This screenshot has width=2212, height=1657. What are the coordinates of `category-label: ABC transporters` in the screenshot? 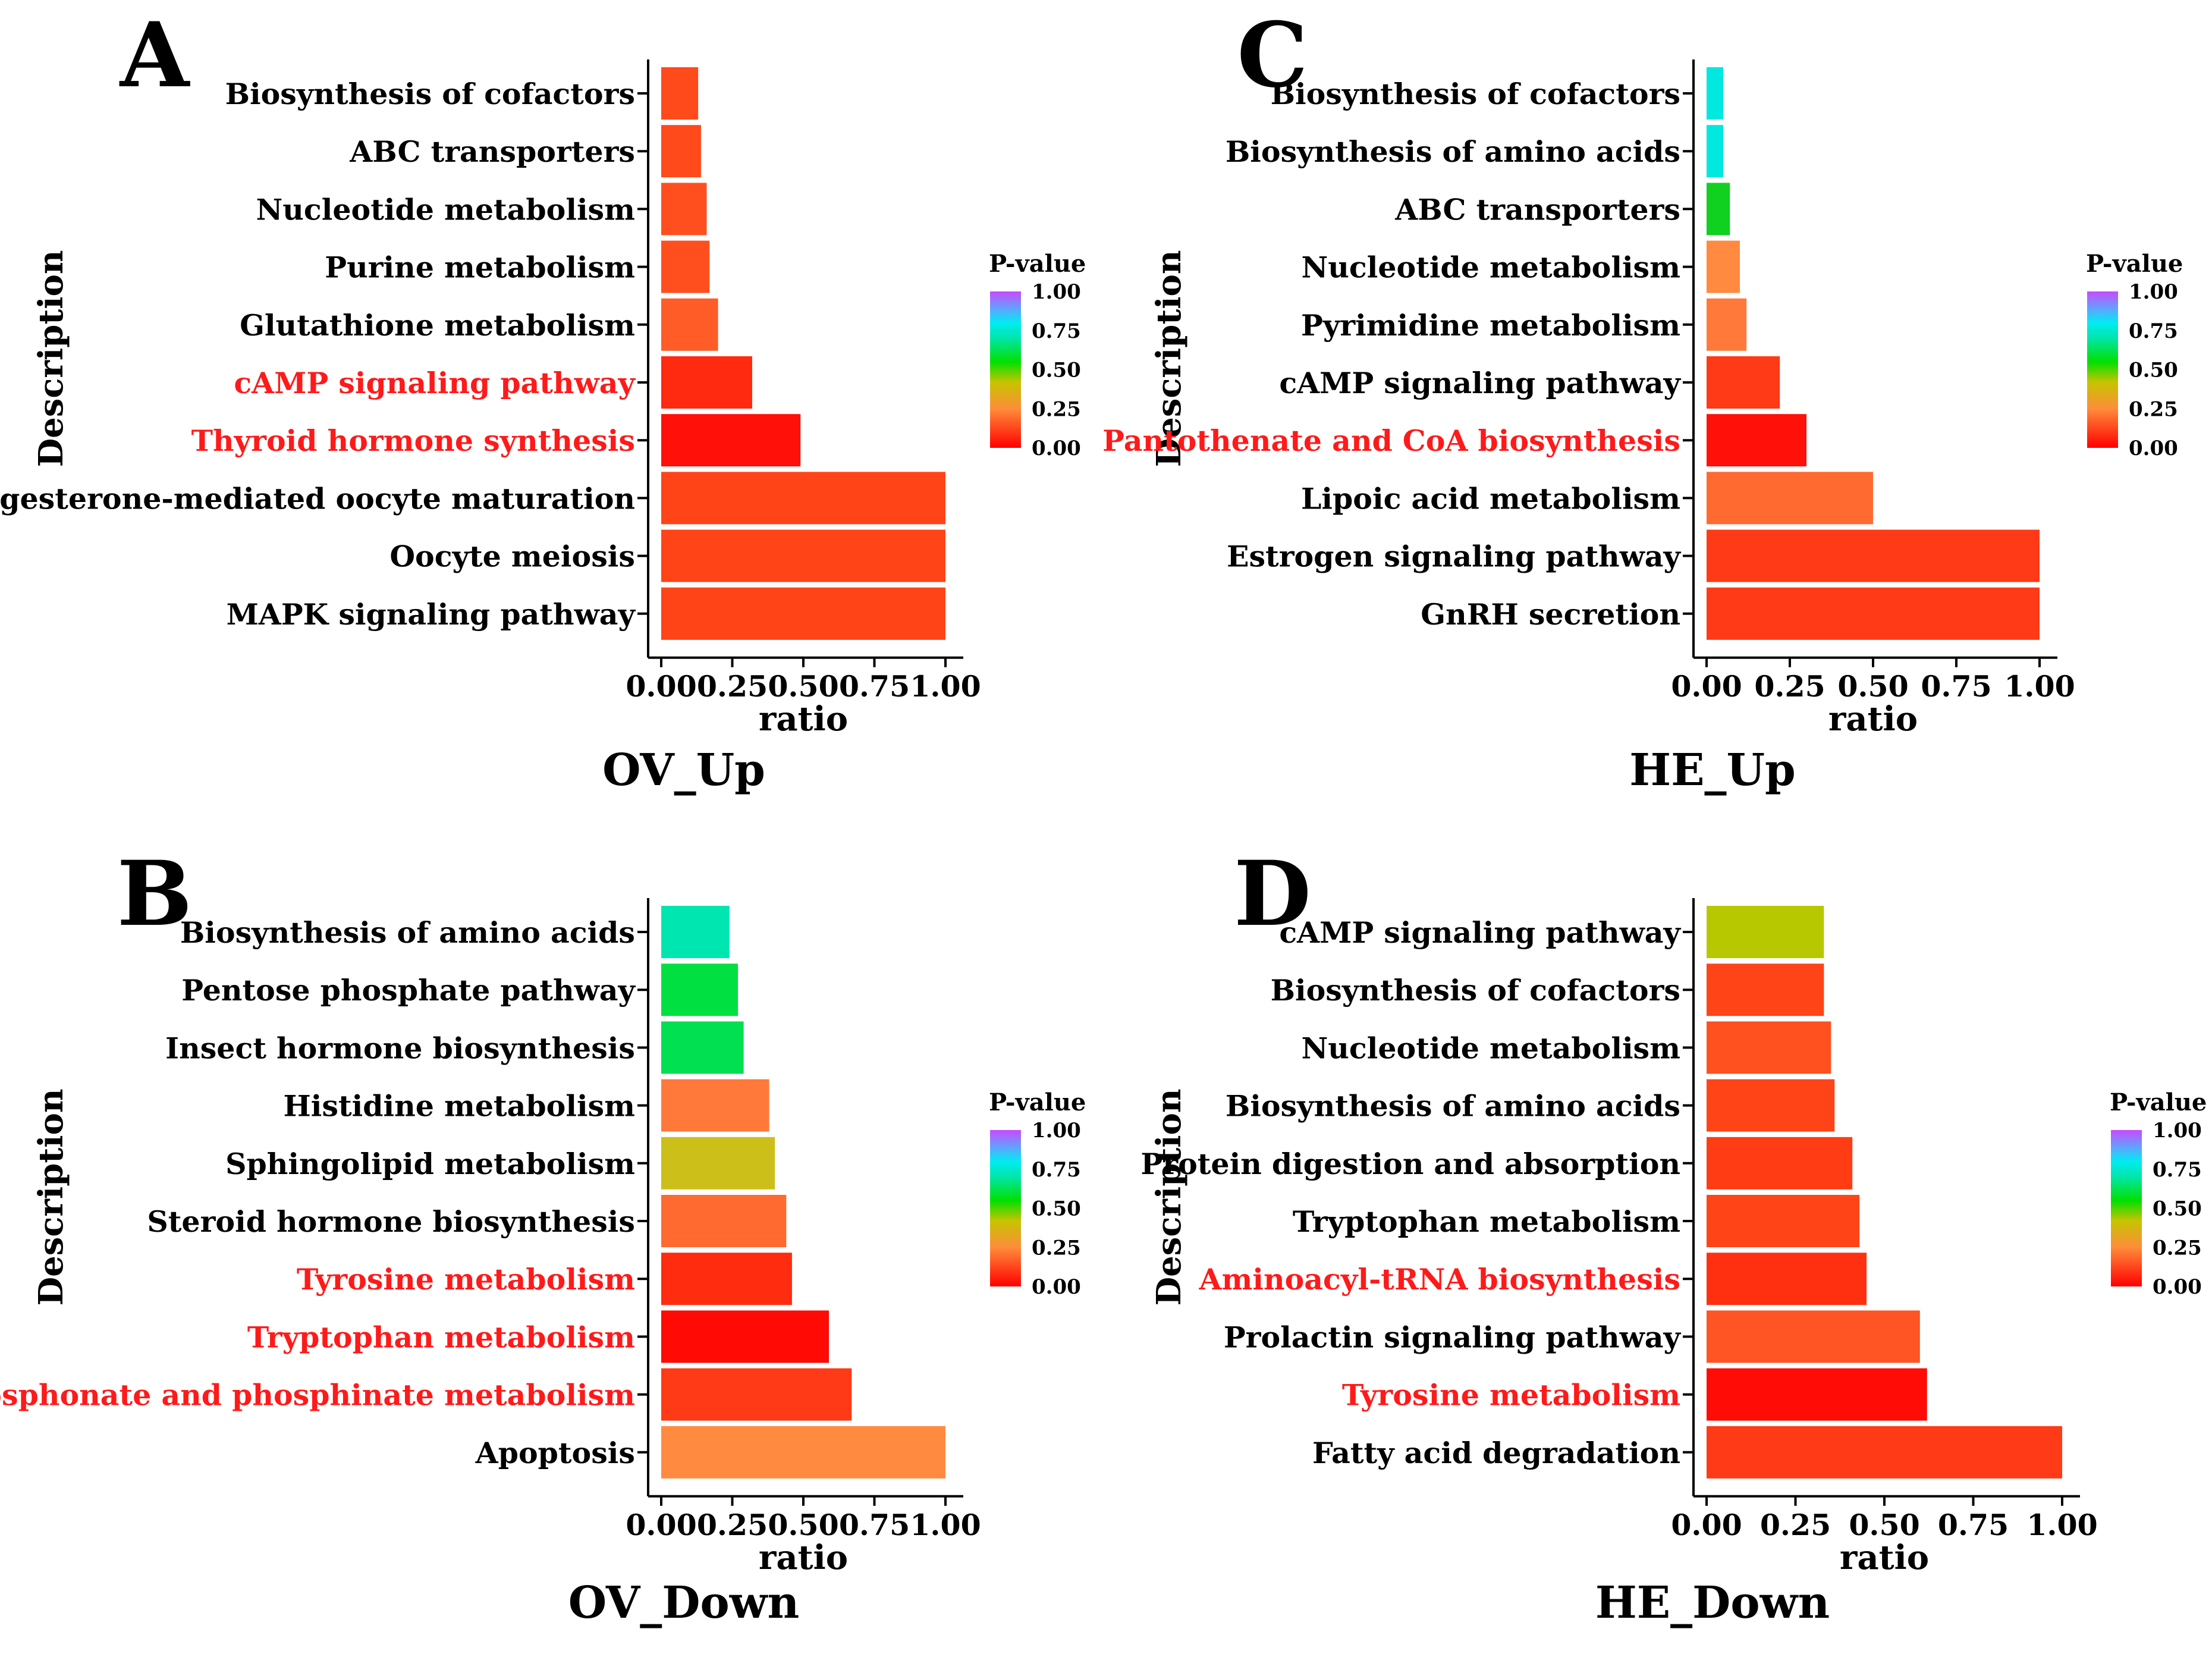 It's located at (1537, 209).